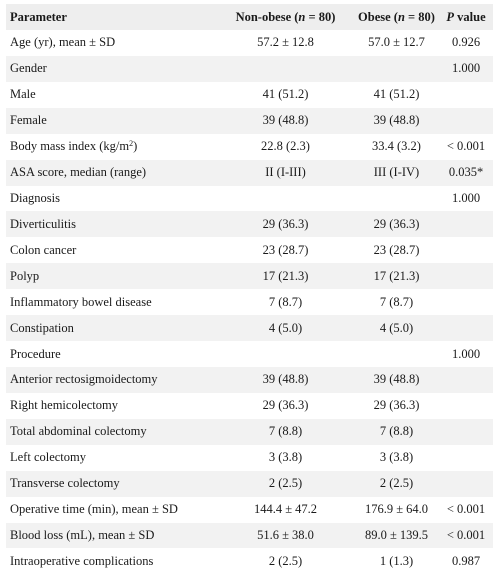 The width and height of the screenshot is (496, 574). Describe the element at coordinates (249, 224) in the screenshot. I see `table-row: Diverticulitis 29 (36.3) 29 (36.3)` at that location.